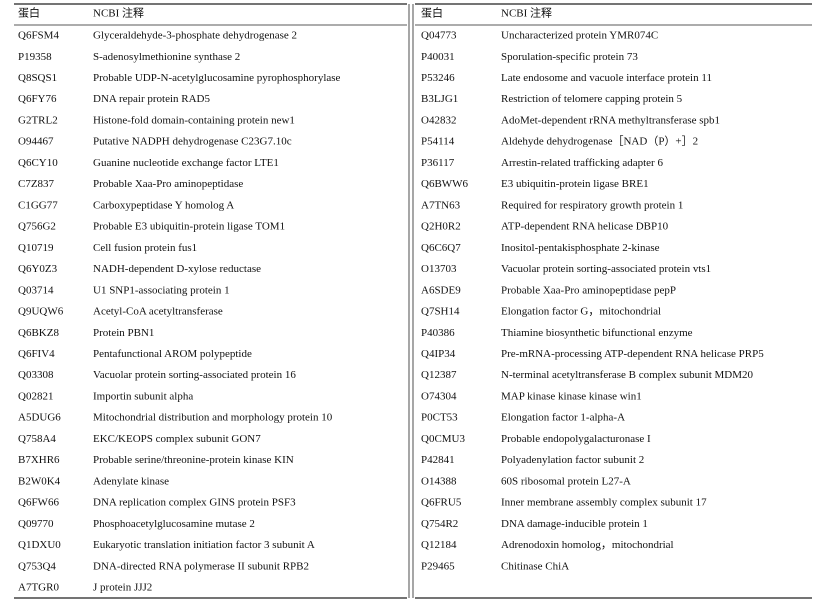 The image size is (821, 603). Describe the element at coordinates (438, 566) in the screenshot. I see `protein-id: P29465` at that location.